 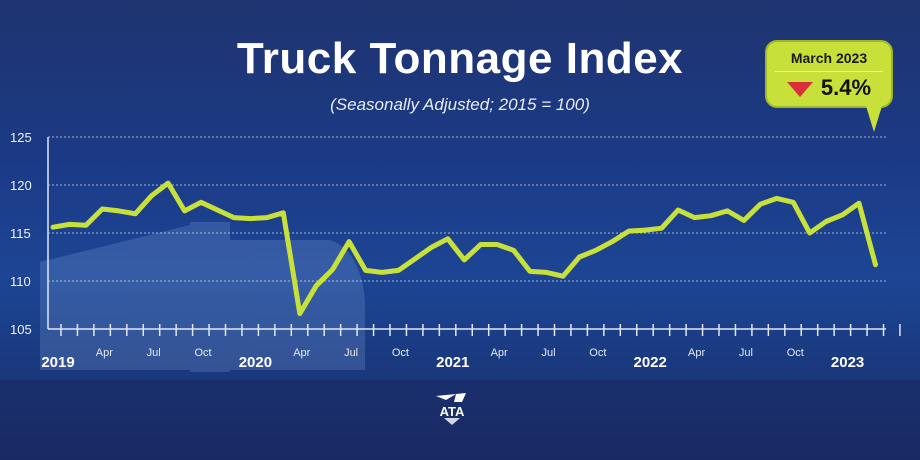 I want to click on ata-logo: ATA, so click(x=451, y=409).